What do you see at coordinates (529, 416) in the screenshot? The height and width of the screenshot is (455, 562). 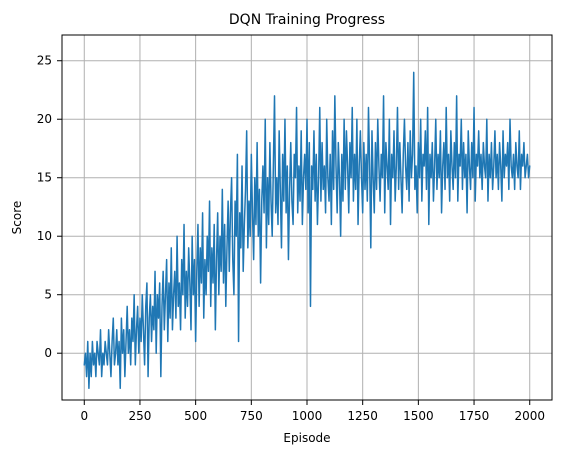 I see `x-tick-label-8: 2000` at bounding box center [529, 416].